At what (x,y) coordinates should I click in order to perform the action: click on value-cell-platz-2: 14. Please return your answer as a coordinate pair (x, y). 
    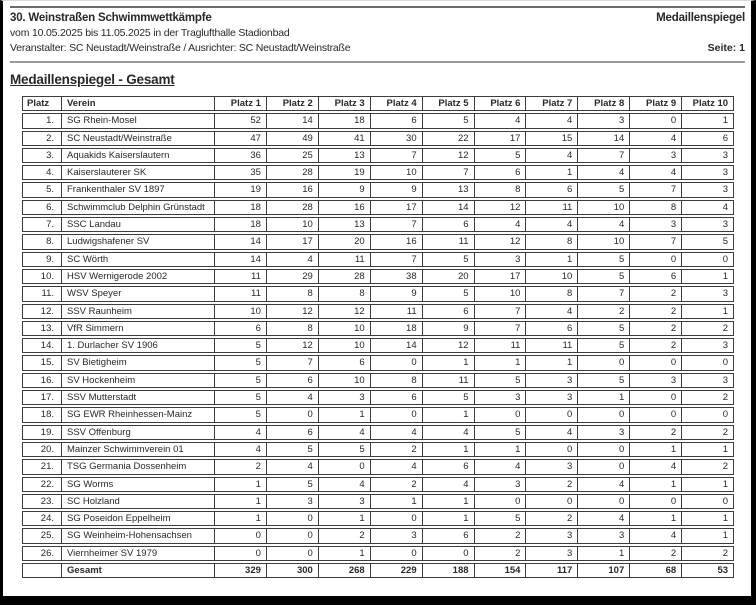
    Looking at the image, I should click on (291, 121).